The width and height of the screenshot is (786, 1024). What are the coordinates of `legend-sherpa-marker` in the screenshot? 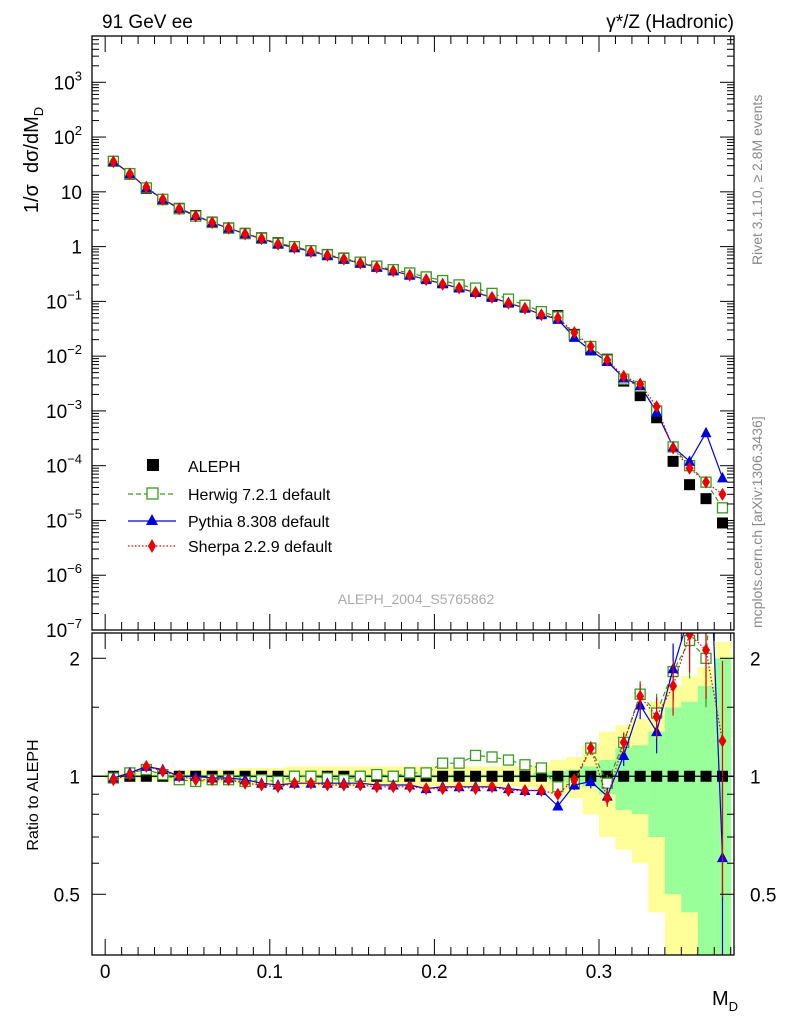 It's located at (152, 546).